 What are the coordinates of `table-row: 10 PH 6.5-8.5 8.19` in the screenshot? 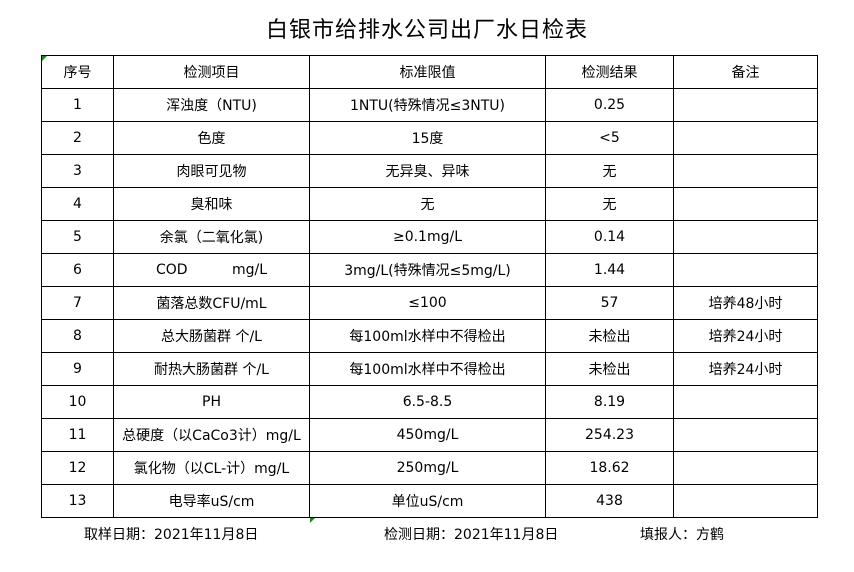 It's located at (429, 402).